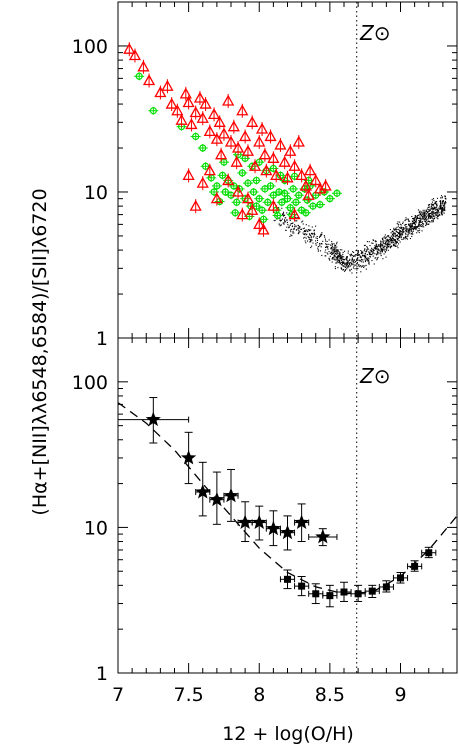 The width and height of the screenshot is (459, 750). Describe the element at coordinates (374, 376) in the screenshot. I see `bottom-solar-label: Z⊙` at that location.